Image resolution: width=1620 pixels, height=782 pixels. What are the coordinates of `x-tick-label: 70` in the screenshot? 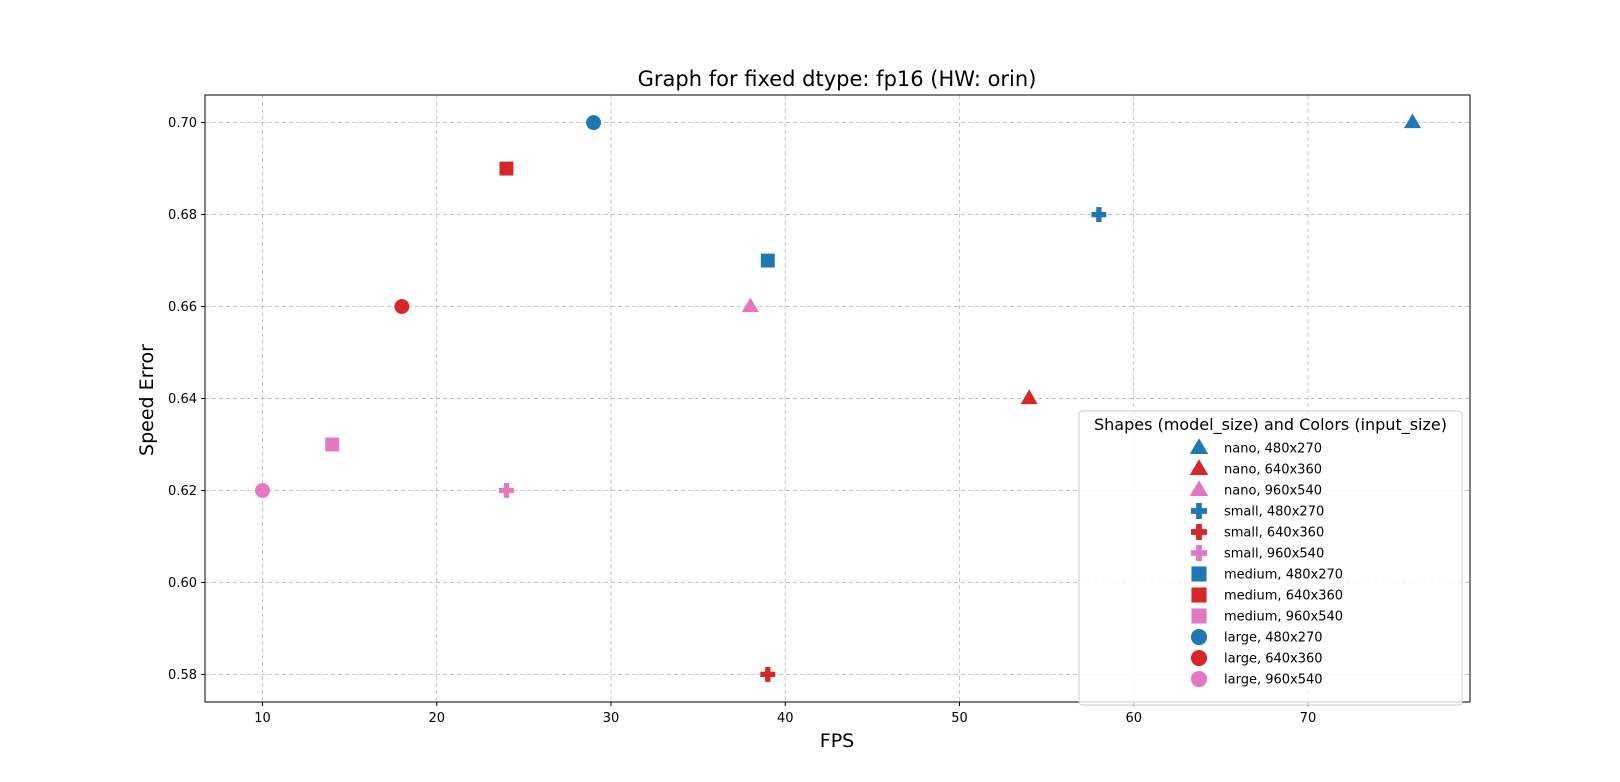 It's located at (1308, 718).